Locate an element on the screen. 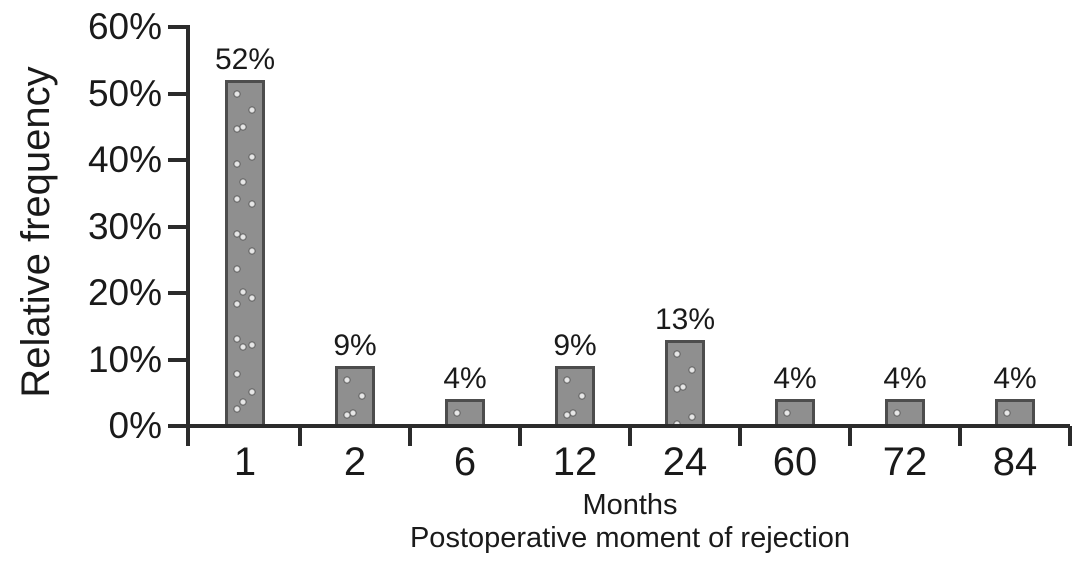 The height and width of the screenshot is (575, 1087). y-tick-label: 50% is located at coordinates (124, 93).